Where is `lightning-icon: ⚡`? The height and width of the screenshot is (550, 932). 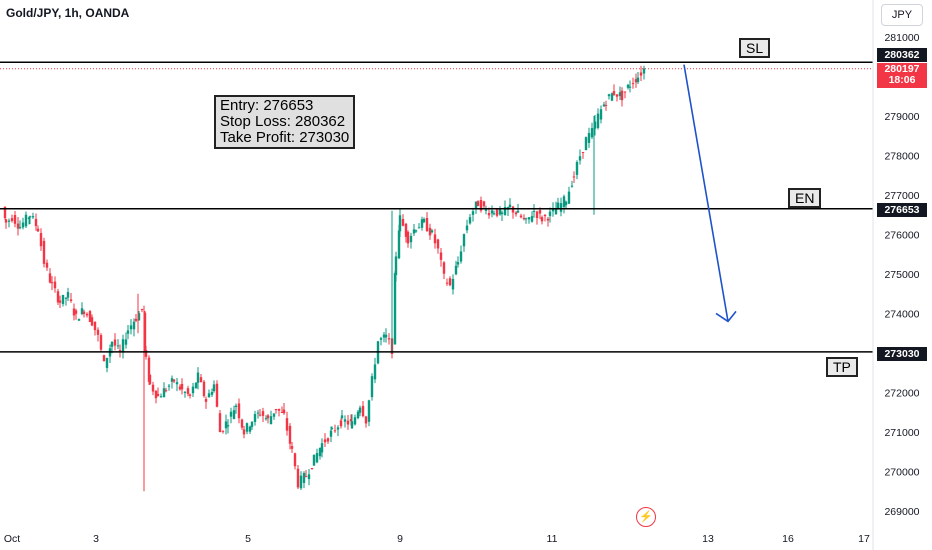 lightning-icon: ⚡ is located at coordinates (646, 517).